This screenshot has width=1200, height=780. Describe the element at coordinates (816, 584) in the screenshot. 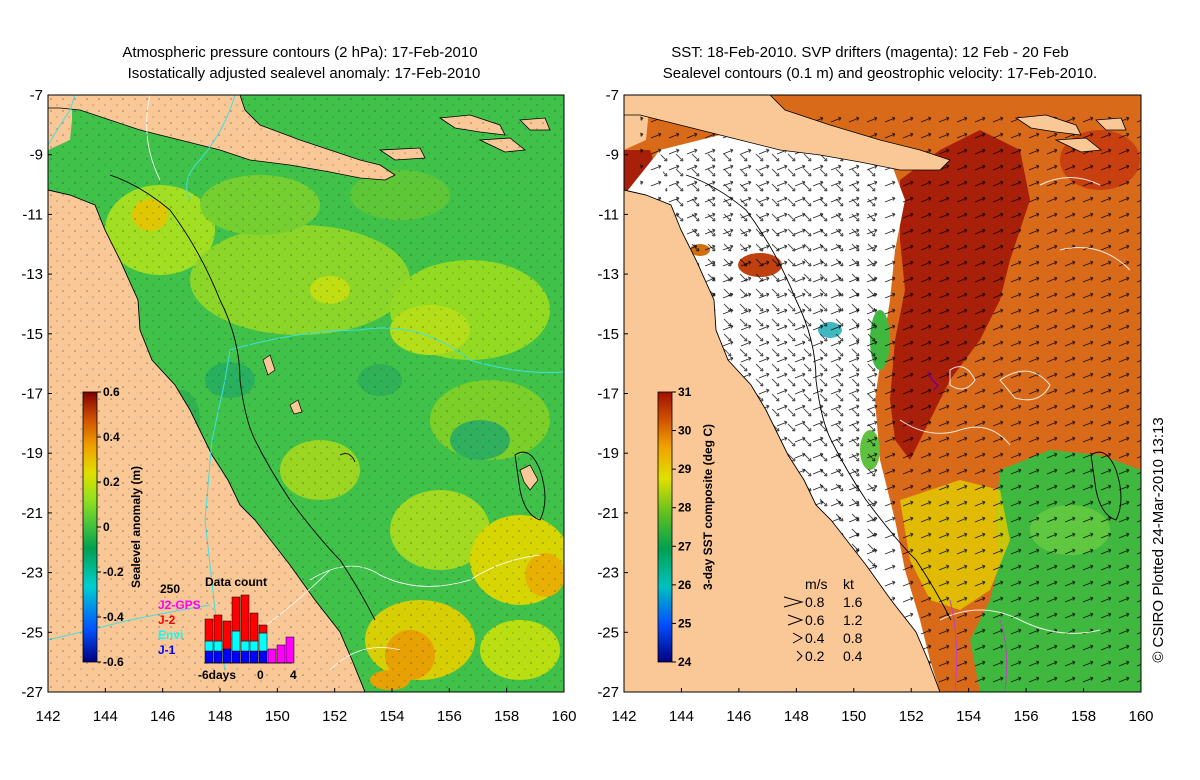

I see `velocity-legend-ms-header: m/s` at that location.